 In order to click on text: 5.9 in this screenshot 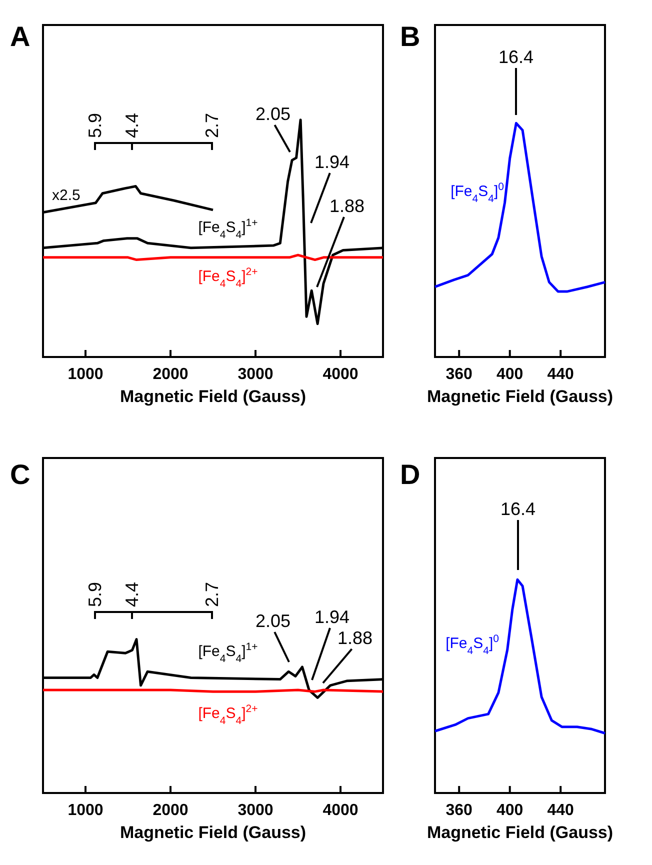, I will do `click(95, 594)`.